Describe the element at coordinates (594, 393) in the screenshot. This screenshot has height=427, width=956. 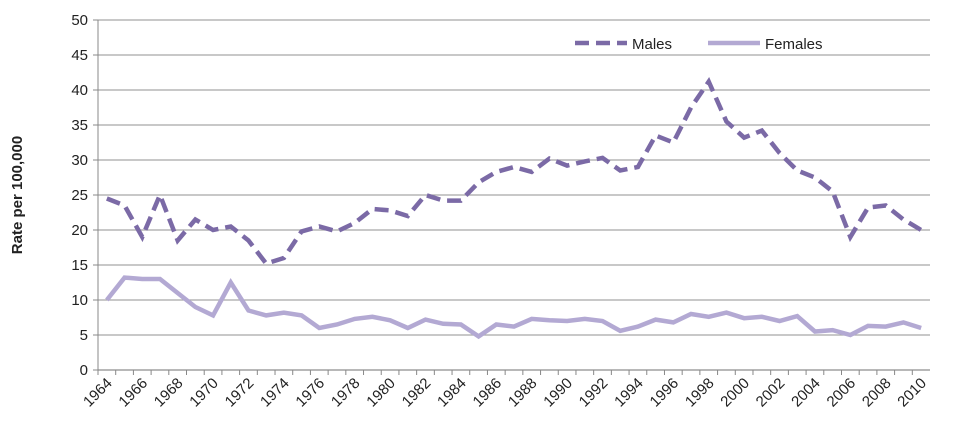
I see `x-tick-label: 1992` at that location.